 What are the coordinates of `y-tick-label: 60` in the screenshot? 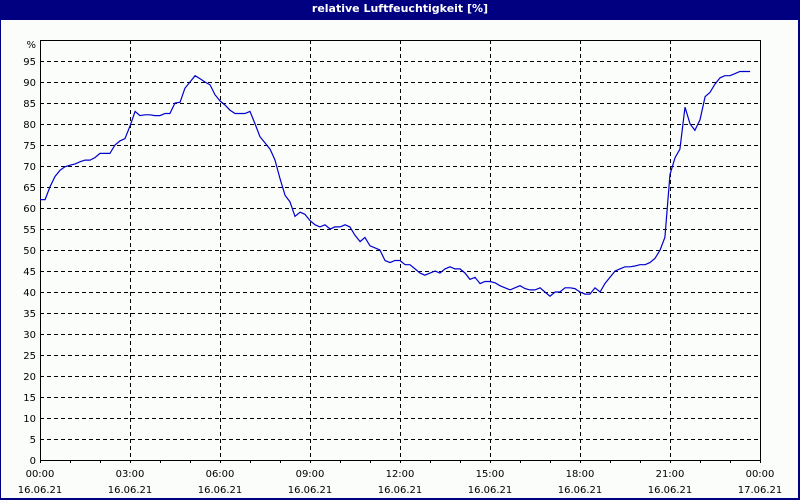 It's located at (29, 209).